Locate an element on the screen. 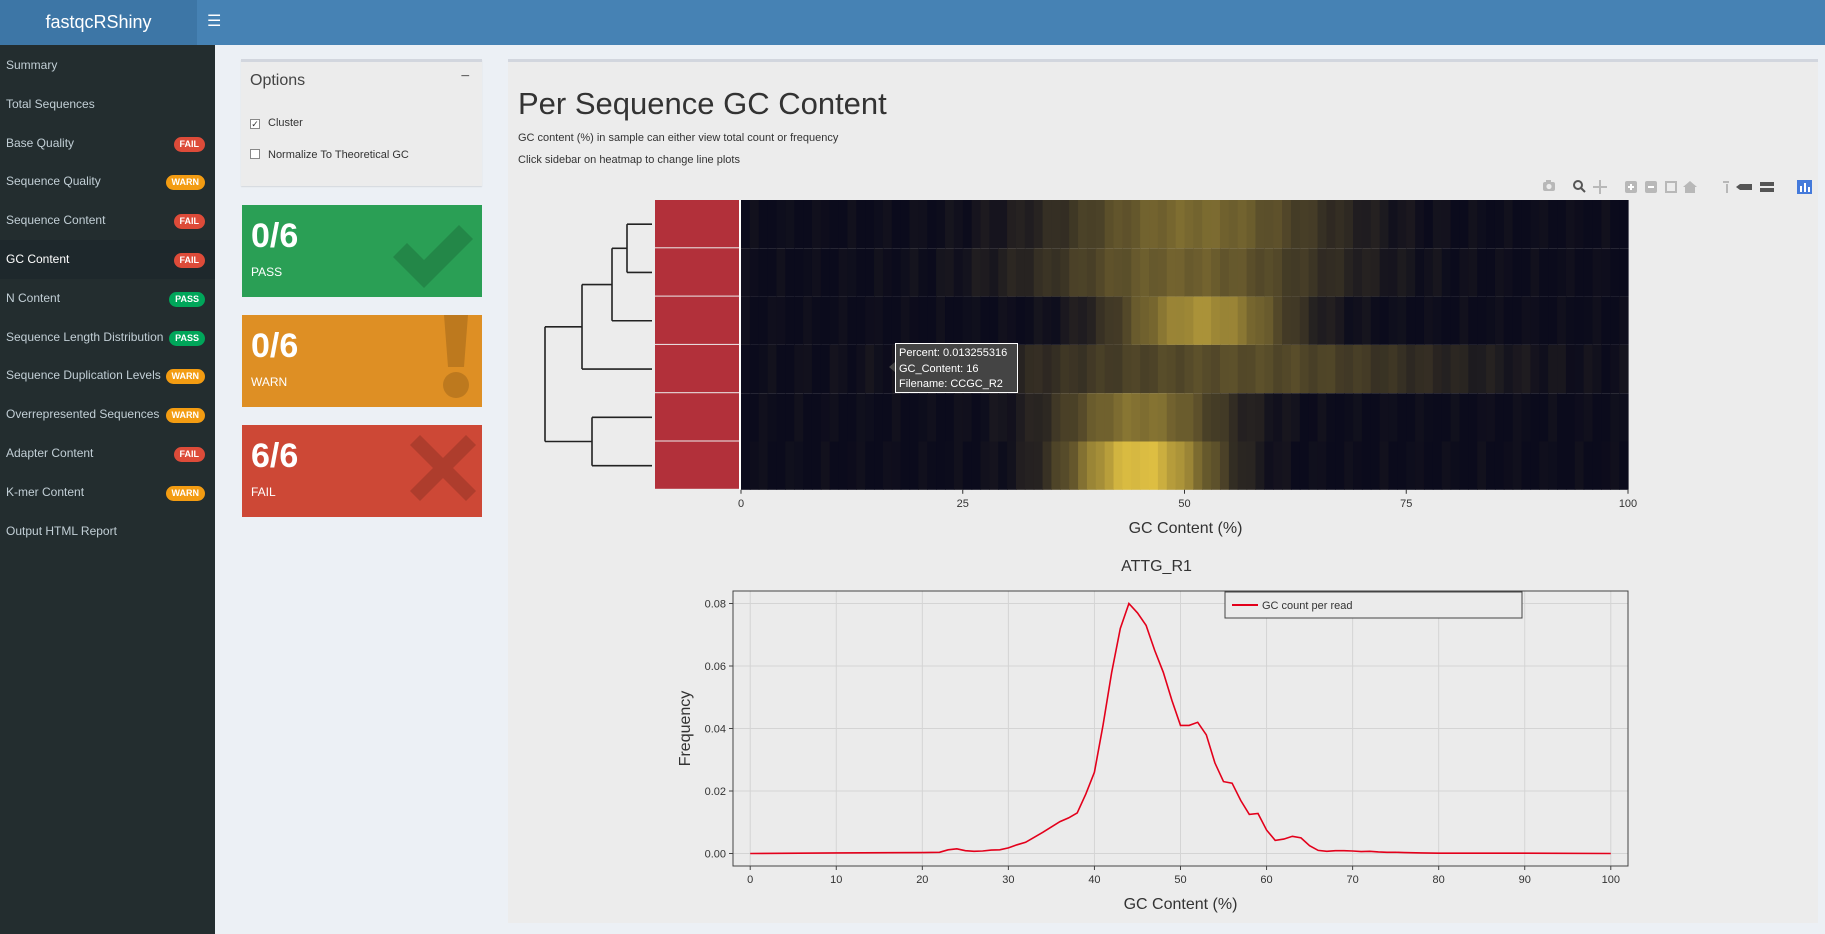  sidebar-item-sequence-quality: Sequence Quality WARN is located at coordinates (107, 181).